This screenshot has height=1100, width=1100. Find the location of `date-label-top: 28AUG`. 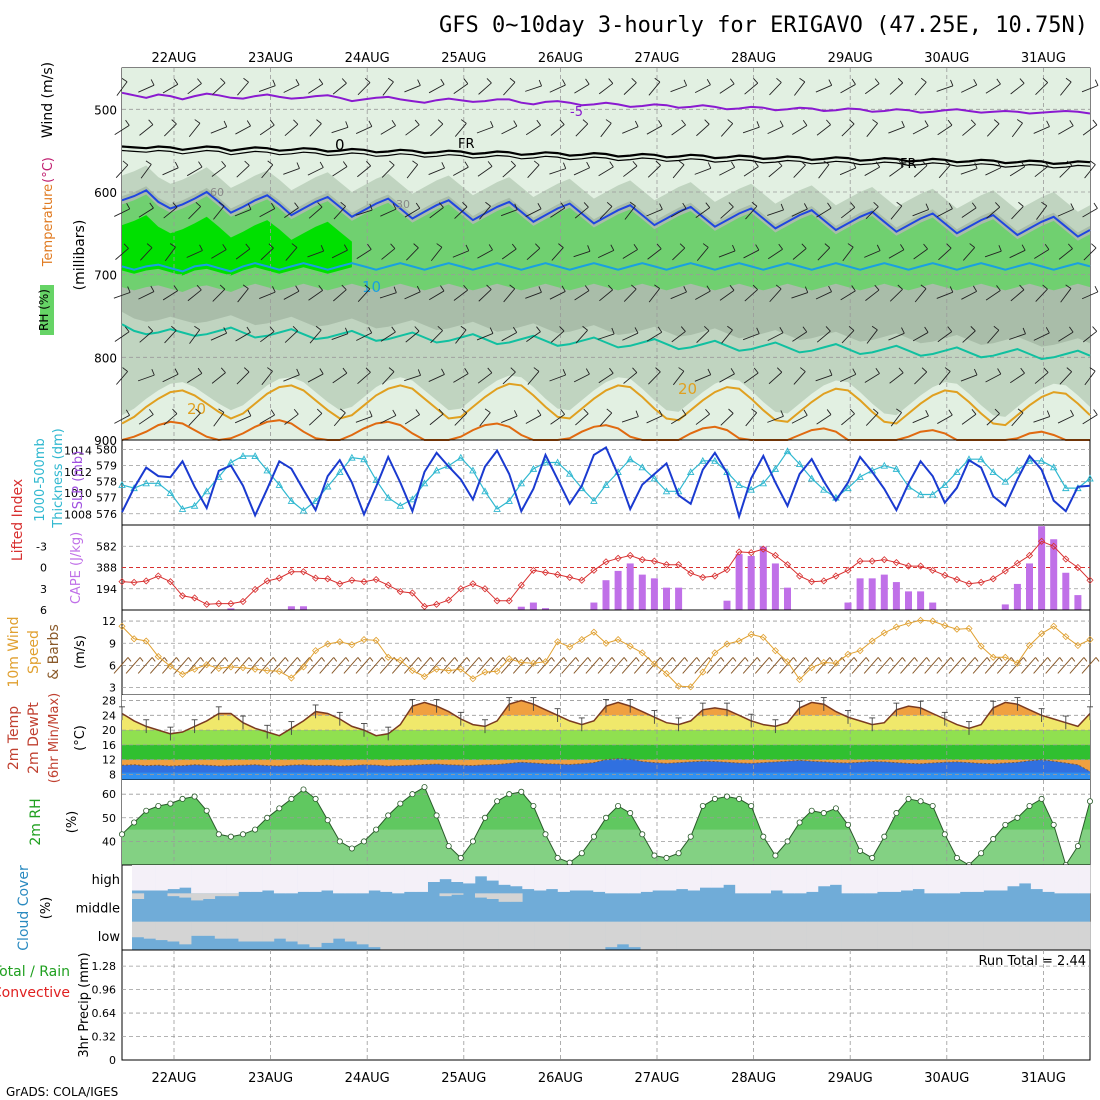

date-label-top: 28AUG is located at coordinates (753, 58).